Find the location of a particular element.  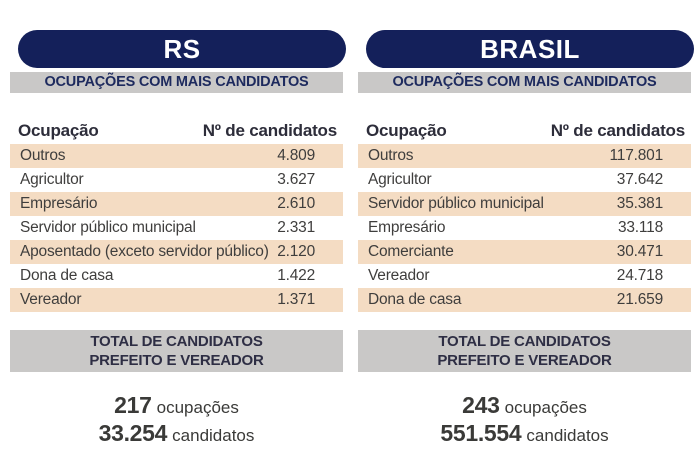

table-row: Dona de casa 1.422 is located at coordinates (176, 276).